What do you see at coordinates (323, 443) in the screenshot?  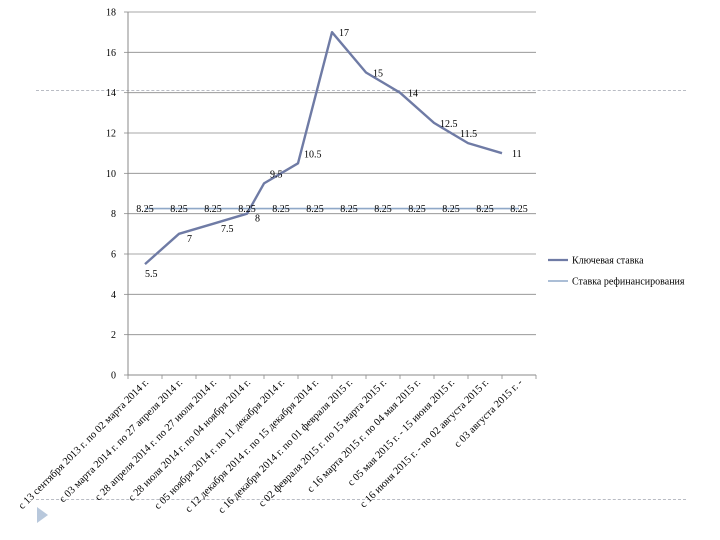 I see `x-tick-label: с 02 февраля 2015 г. по 15 марта 2015 г.` at bounding box center [323, 443].